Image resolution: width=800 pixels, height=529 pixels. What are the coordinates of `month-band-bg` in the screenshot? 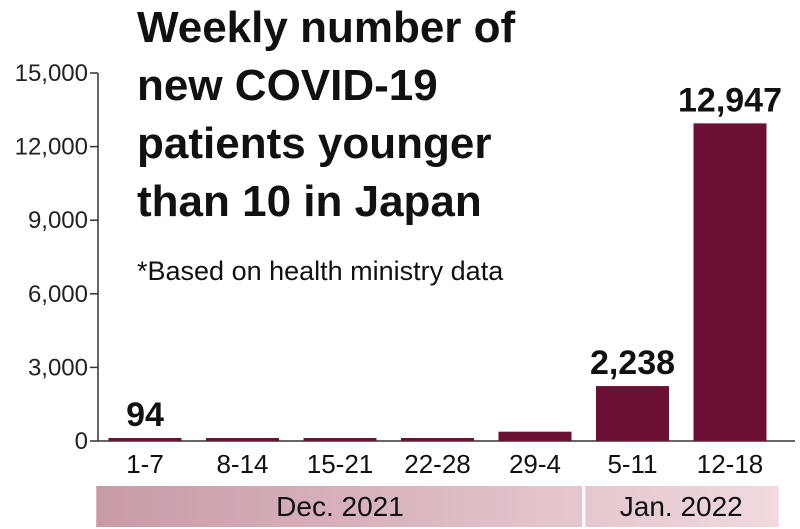 It's located at (437, 506).